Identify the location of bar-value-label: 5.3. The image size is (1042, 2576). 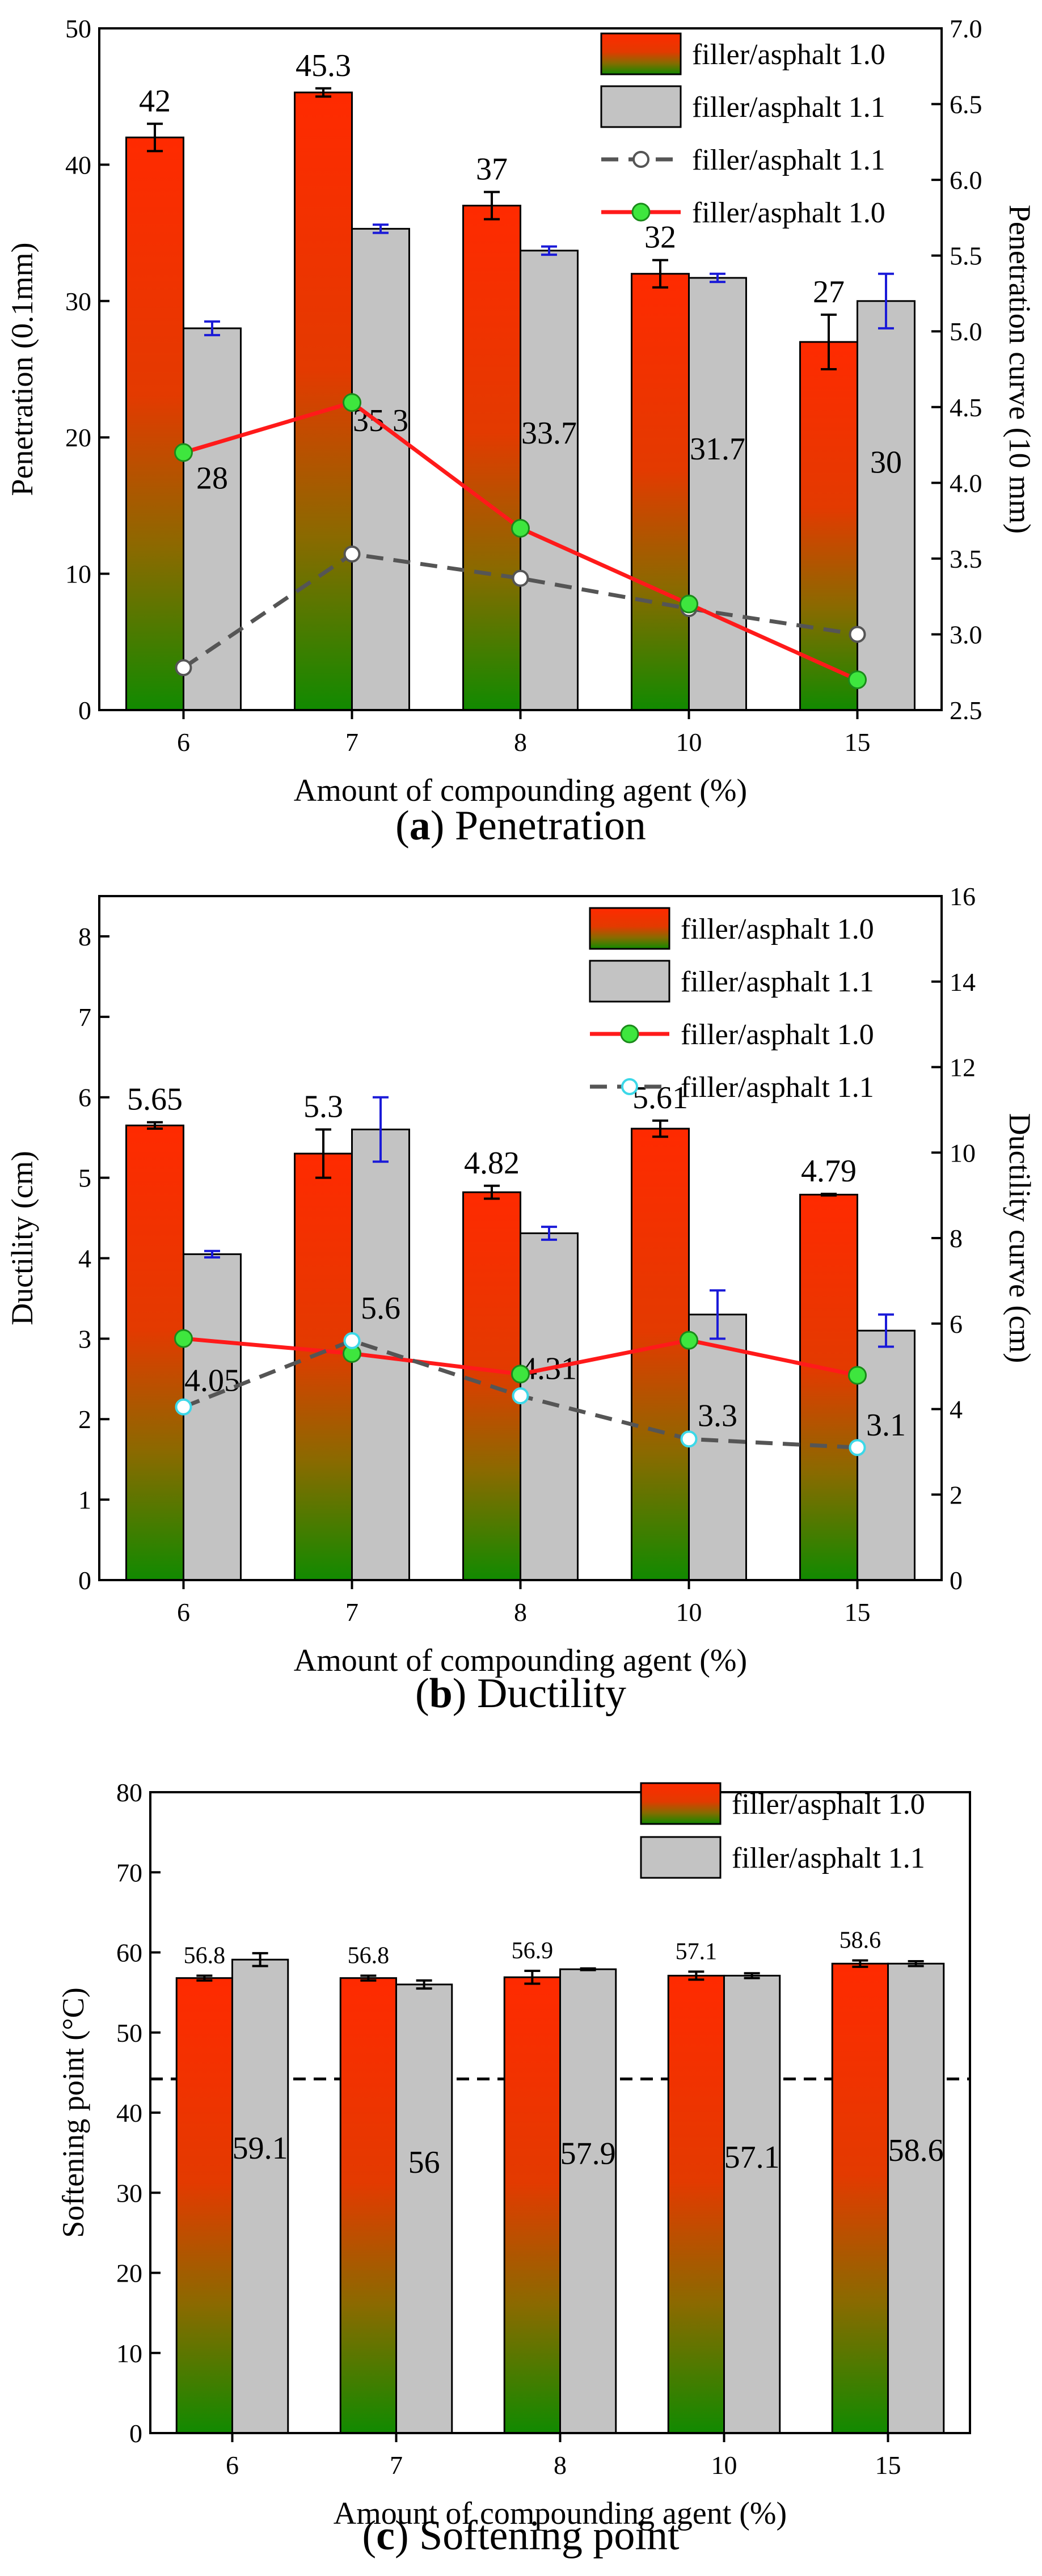
(323, 1106).